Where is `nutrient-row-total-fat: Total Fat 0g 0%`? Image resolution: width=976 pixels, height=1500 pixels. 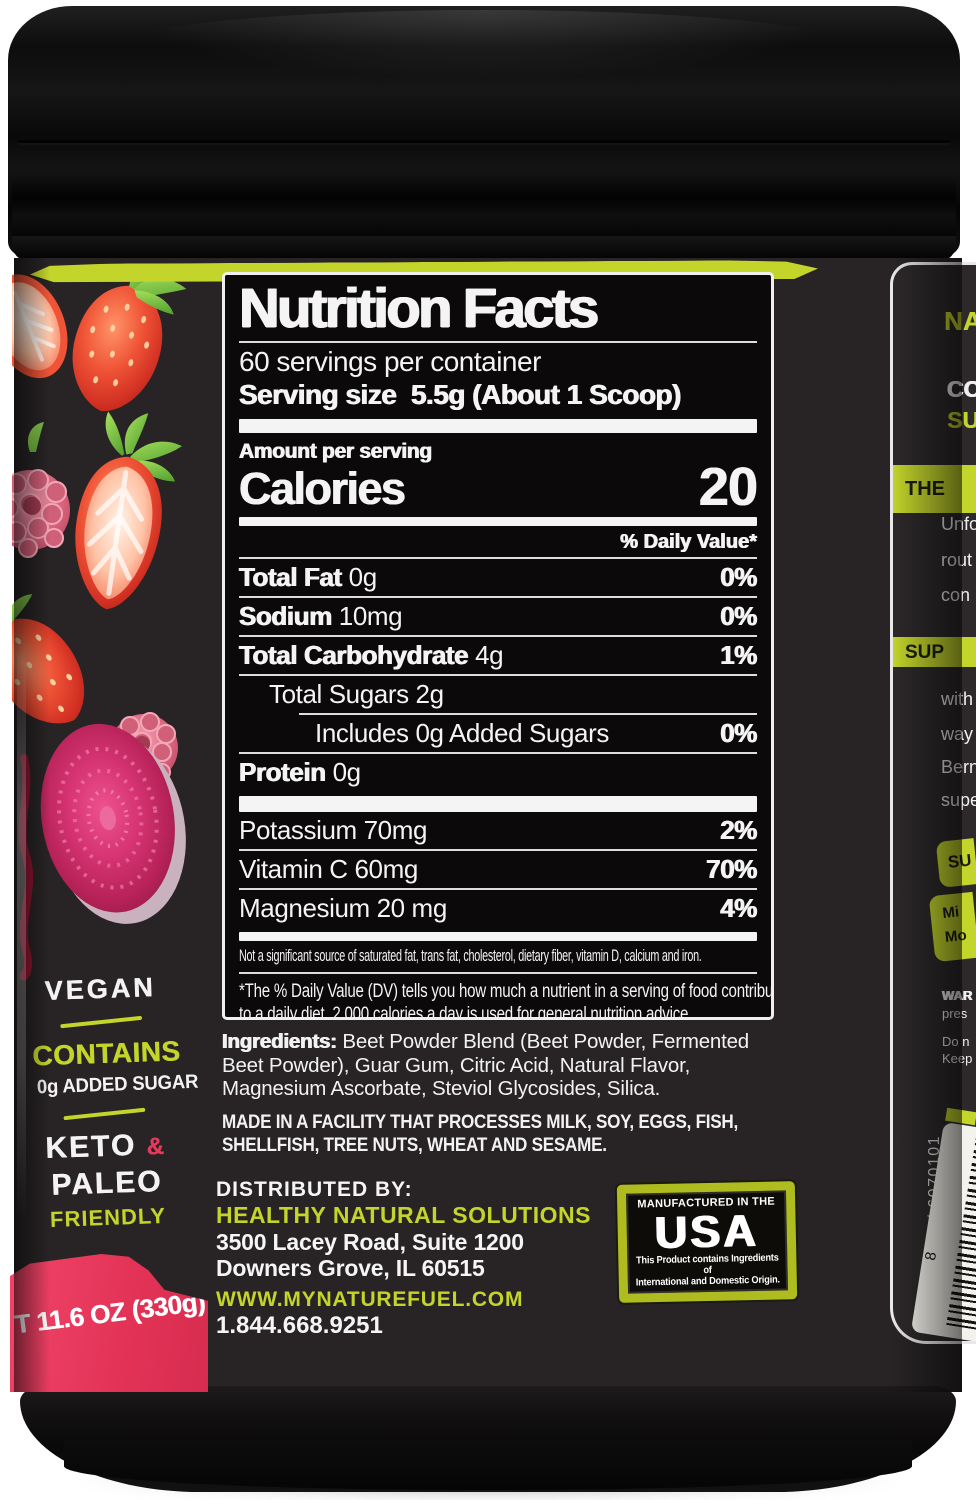 nutrient-row-total-fat: Total Fat 0g 0% is located at coordinates (498, 578).